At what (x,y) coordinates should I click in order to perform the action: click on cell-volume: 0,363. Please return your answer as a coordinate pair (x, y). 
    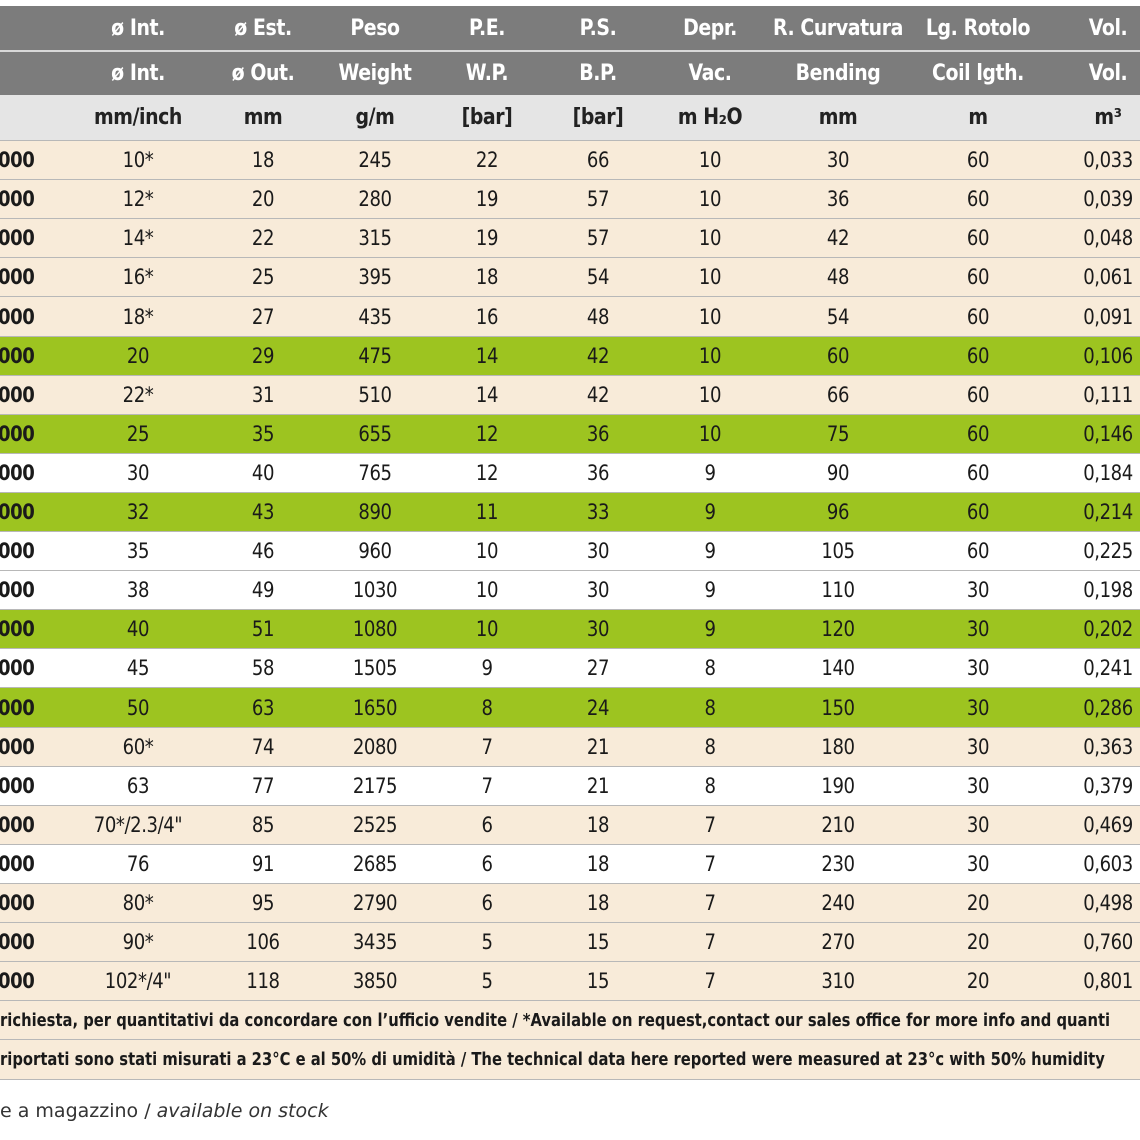
    Looking at the image, I should click on (1108, 747).